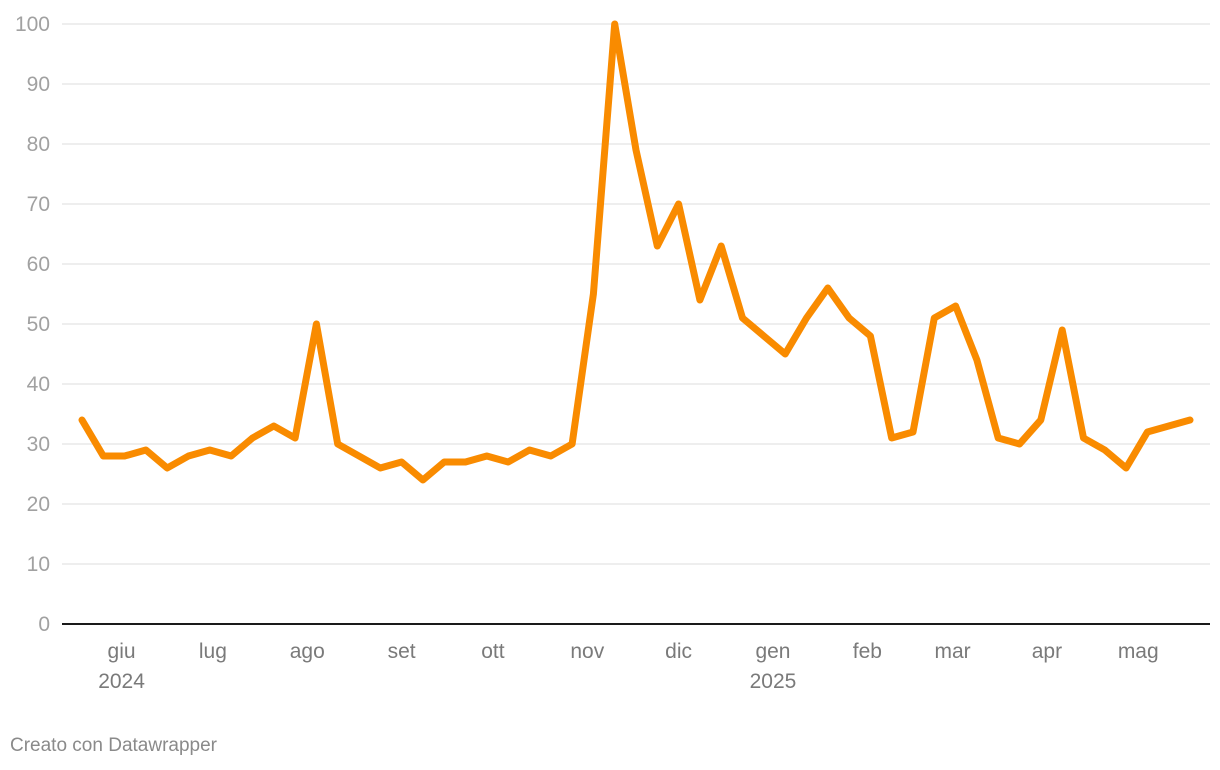 This screenshot has height=770, width=1220. I want to click on x-tick-year-label: 2025, so click(773, 681).